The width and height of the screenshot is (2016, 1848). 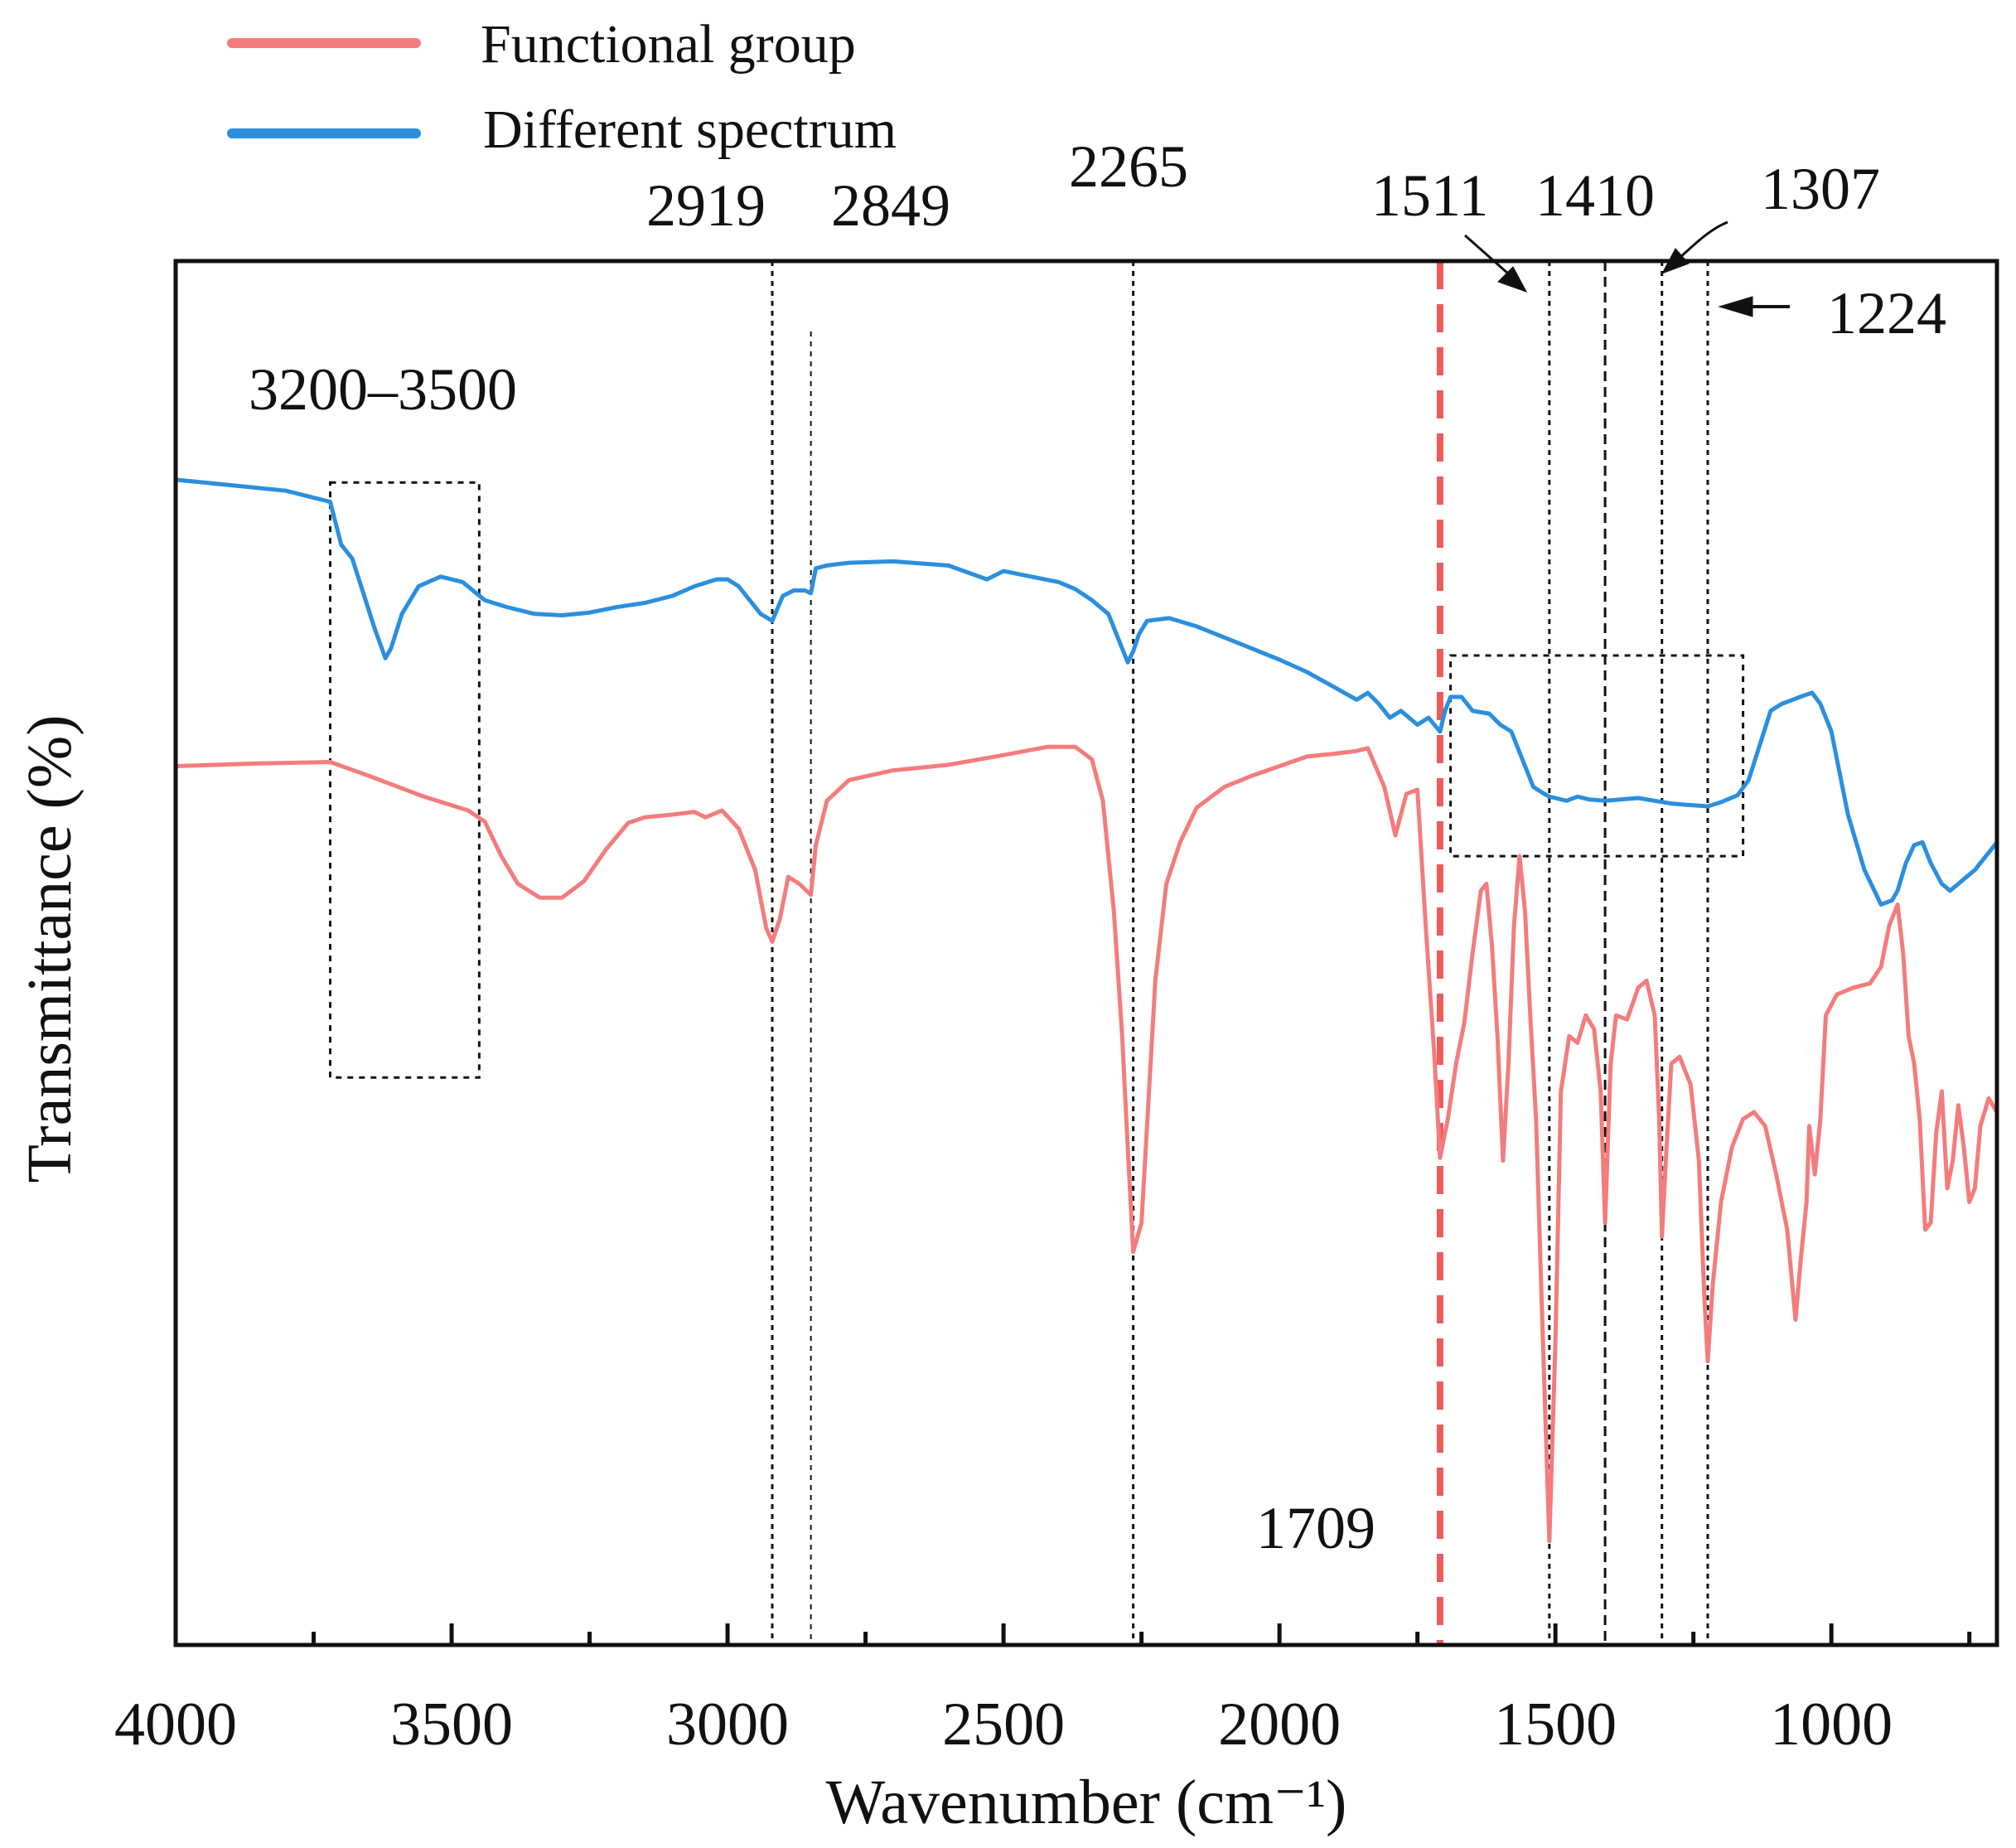 What do you see at coordinates (50, 949) in the screenshot?
I see `y-axis-title: Transmittance (%)` at bounding box center [50, 949].